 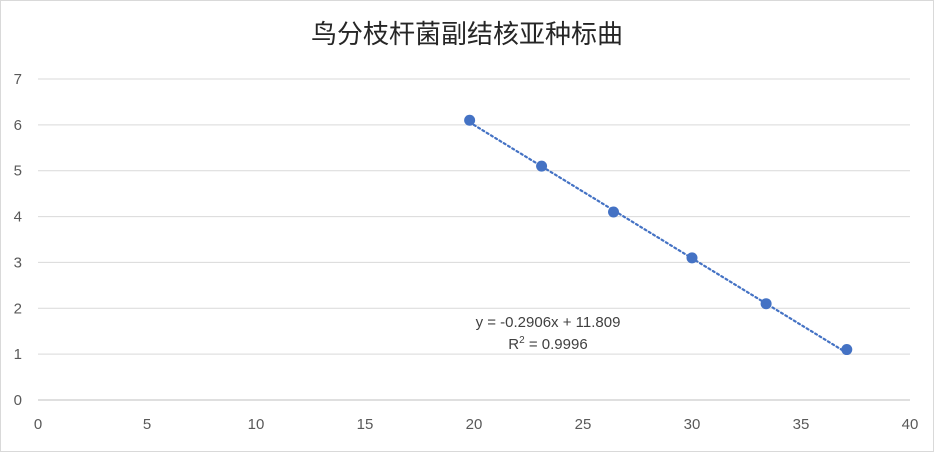 I want to click on trendline-equation: y = -0.2906x + 11.809, so click(x=548, y=322).